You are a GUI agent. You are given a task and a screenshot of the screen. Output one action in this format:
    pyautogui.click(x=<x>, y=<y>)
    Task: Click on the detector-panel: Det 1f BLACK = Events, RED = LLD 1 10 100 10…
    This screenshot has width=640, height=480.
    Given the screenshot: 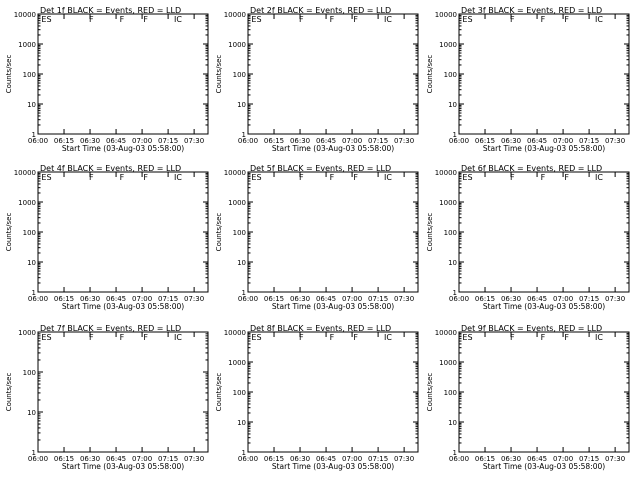 What is the action you would take?
    pyautogui.click(x=107, y=79)
    